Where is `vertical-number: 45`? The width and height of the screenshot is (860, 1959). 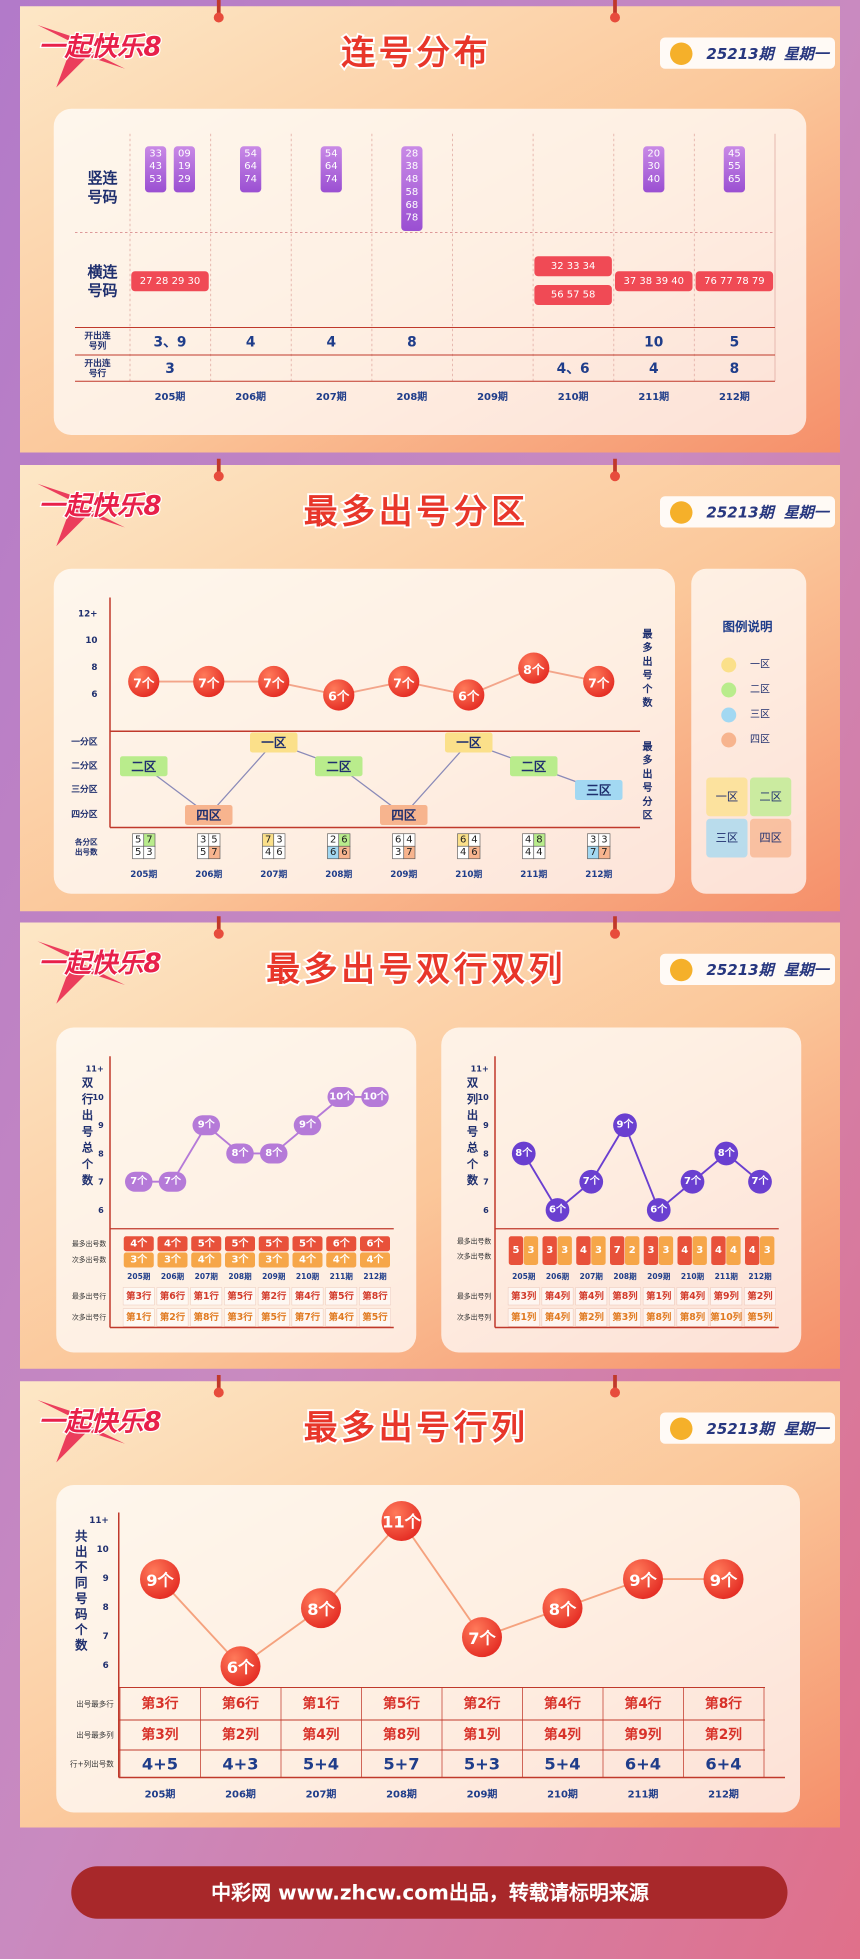
vertical-number: 45 is located at coordinates (734, 153).